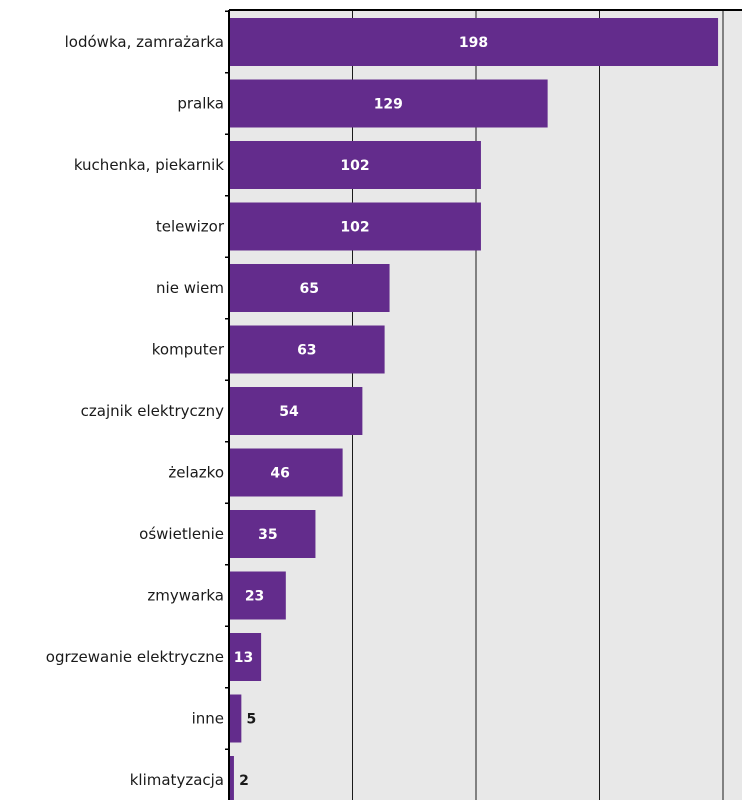 Image resolution: width=742 pixels, height=800 pixels. What do you see at coordinates (208, 719) in the screenshot?
I see `category-label: inne` at bounding box center [208, 719].